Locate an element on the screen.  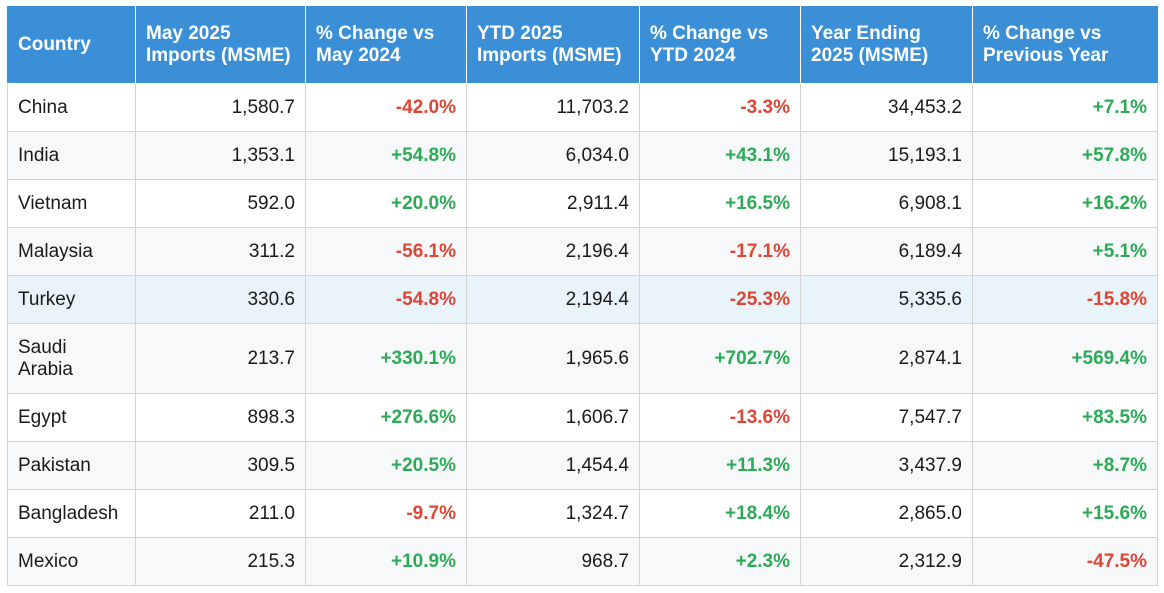
cell-ytd-change: -13.6% is located at coordinates (720, 417).